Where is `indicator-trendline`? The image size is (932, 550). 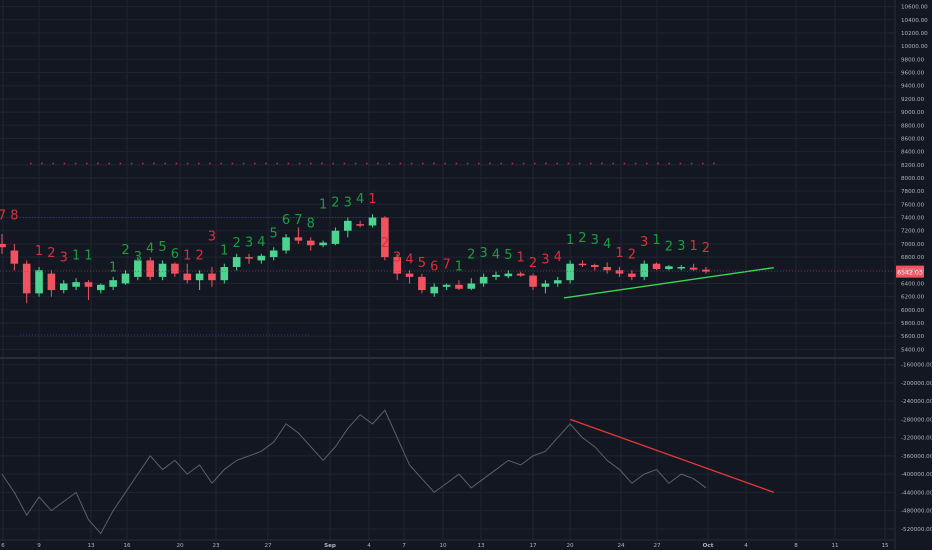 indicator-trendline is located at coordinates (672, 455).